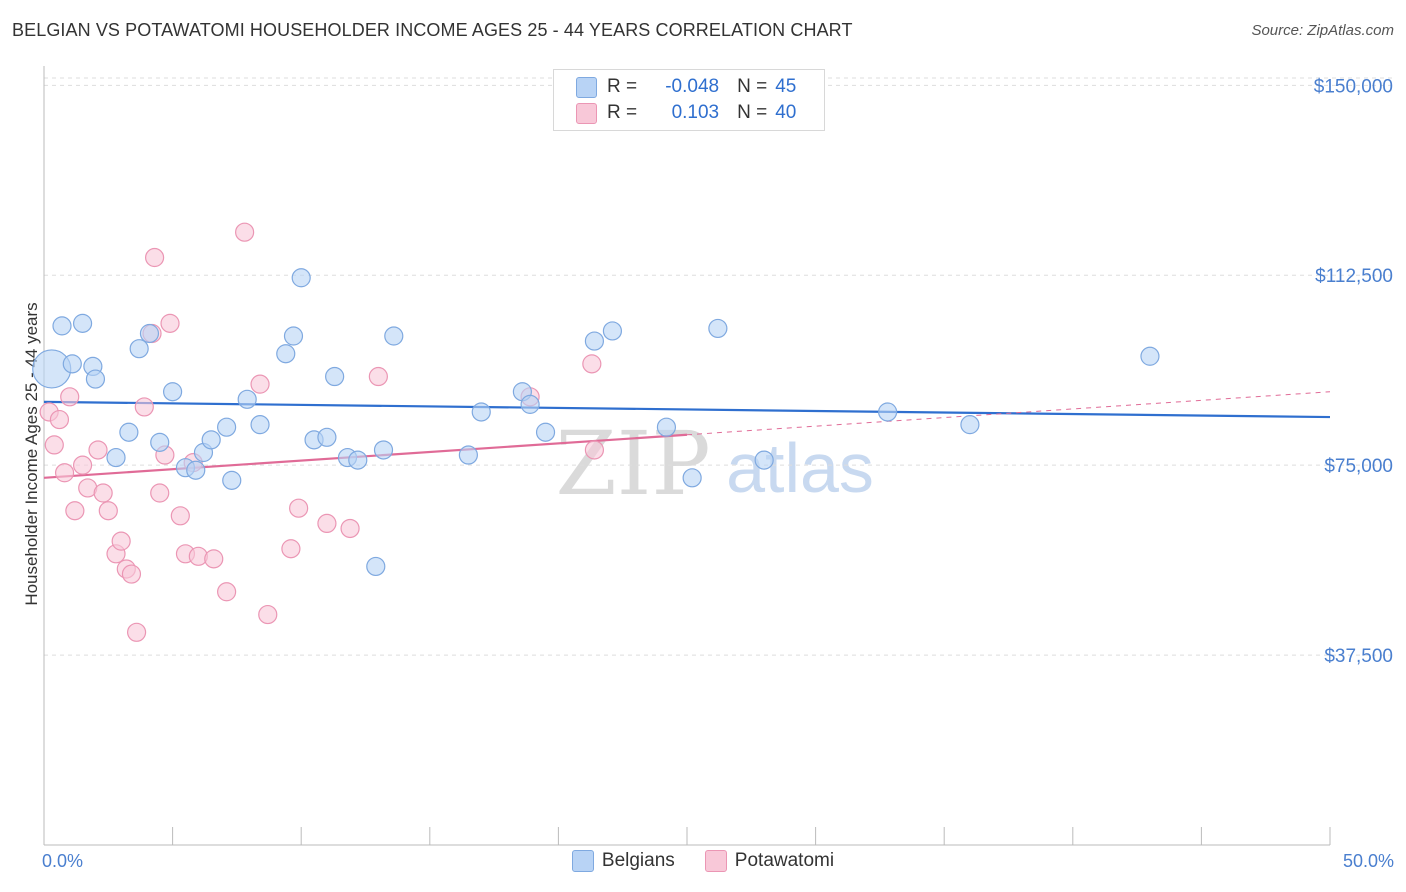 This screenshot has width=1406, height=892. I want to click on stats-legend: R = -0.048 N = 45 R = 0.103 N = 40, so click(689, 100).